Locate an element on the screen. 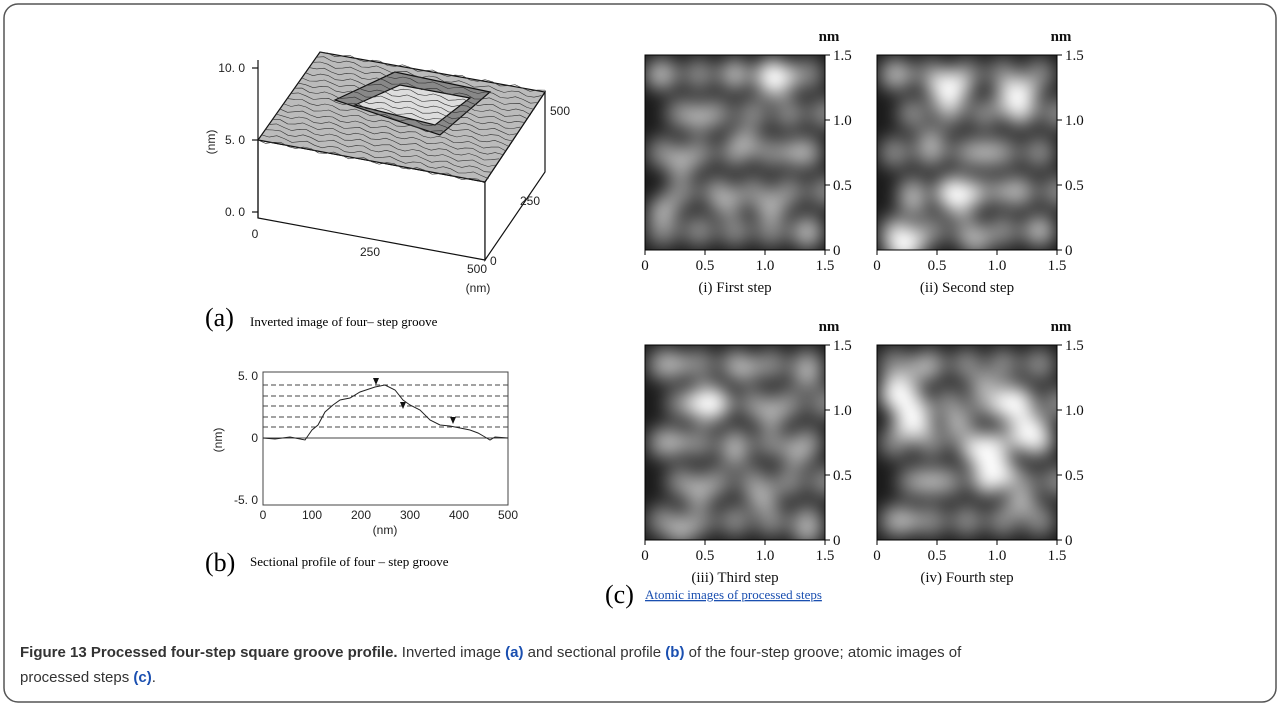 The width and height of the screenshot is (1281, 707). image-border is located at coordinates (735, 152).